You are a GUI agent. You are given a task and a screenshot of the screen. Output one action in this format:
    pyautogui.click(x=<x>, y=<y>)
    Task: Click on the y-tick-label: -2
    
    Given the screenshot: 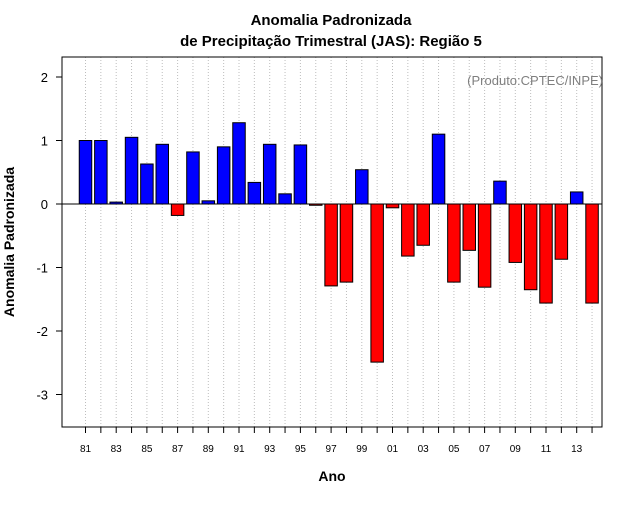 What is the action you would take?
    pyautogui.click(x=42, y=331)
    